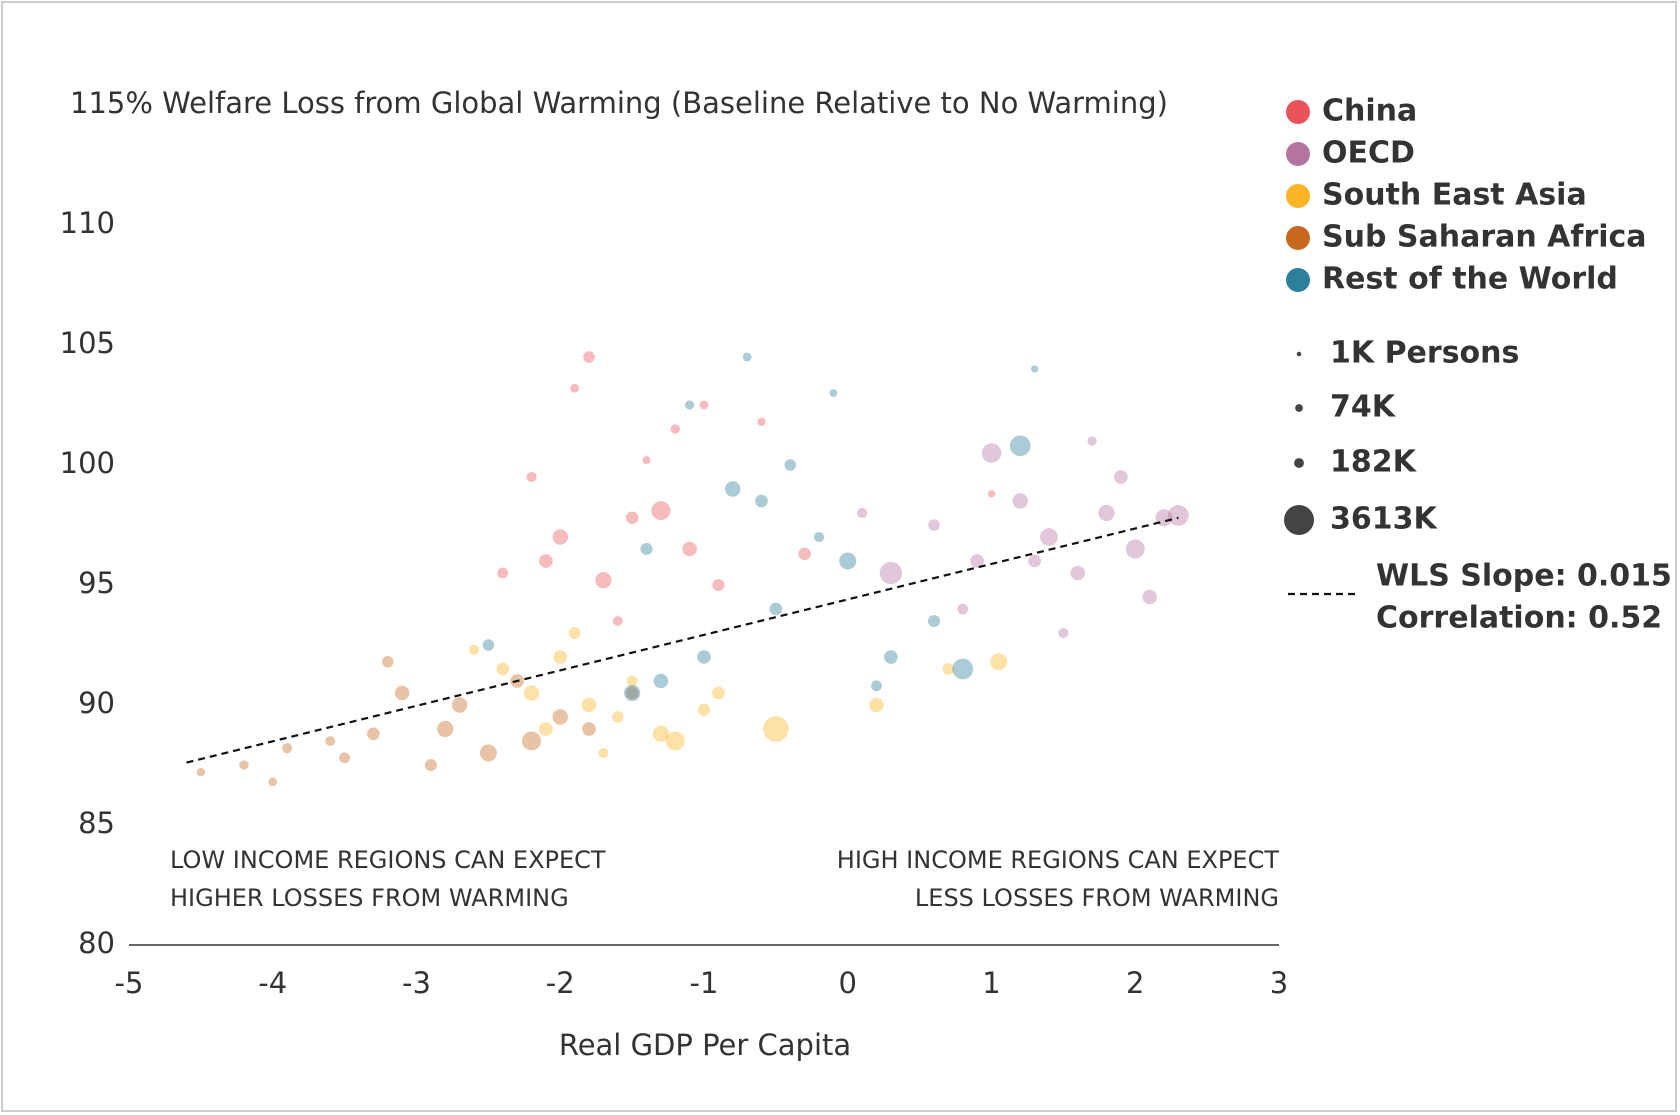 Image resolution: width=1680 pixels, height=1115 pixels. Describe the element at coordinates (1454, 195) in the screenshot. I see `legend-label: South East Asia` at that location.